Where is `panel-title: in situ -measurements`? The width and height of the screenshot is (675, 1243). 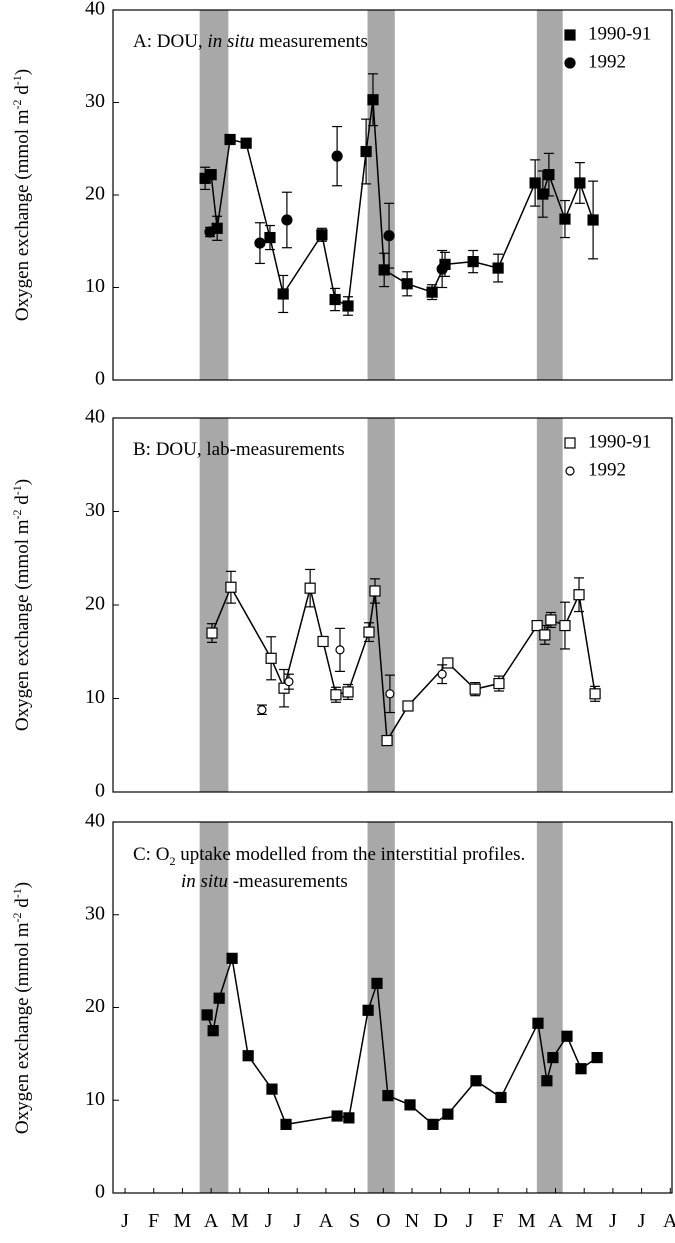 panel-title: in situ -measurements is located at coordinates (264, 881).